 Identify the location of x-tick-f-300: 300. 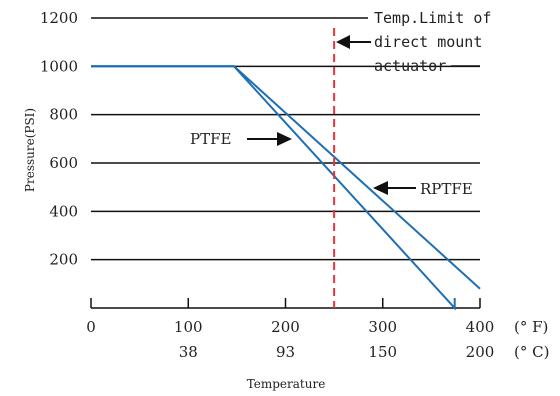
(382, 327).